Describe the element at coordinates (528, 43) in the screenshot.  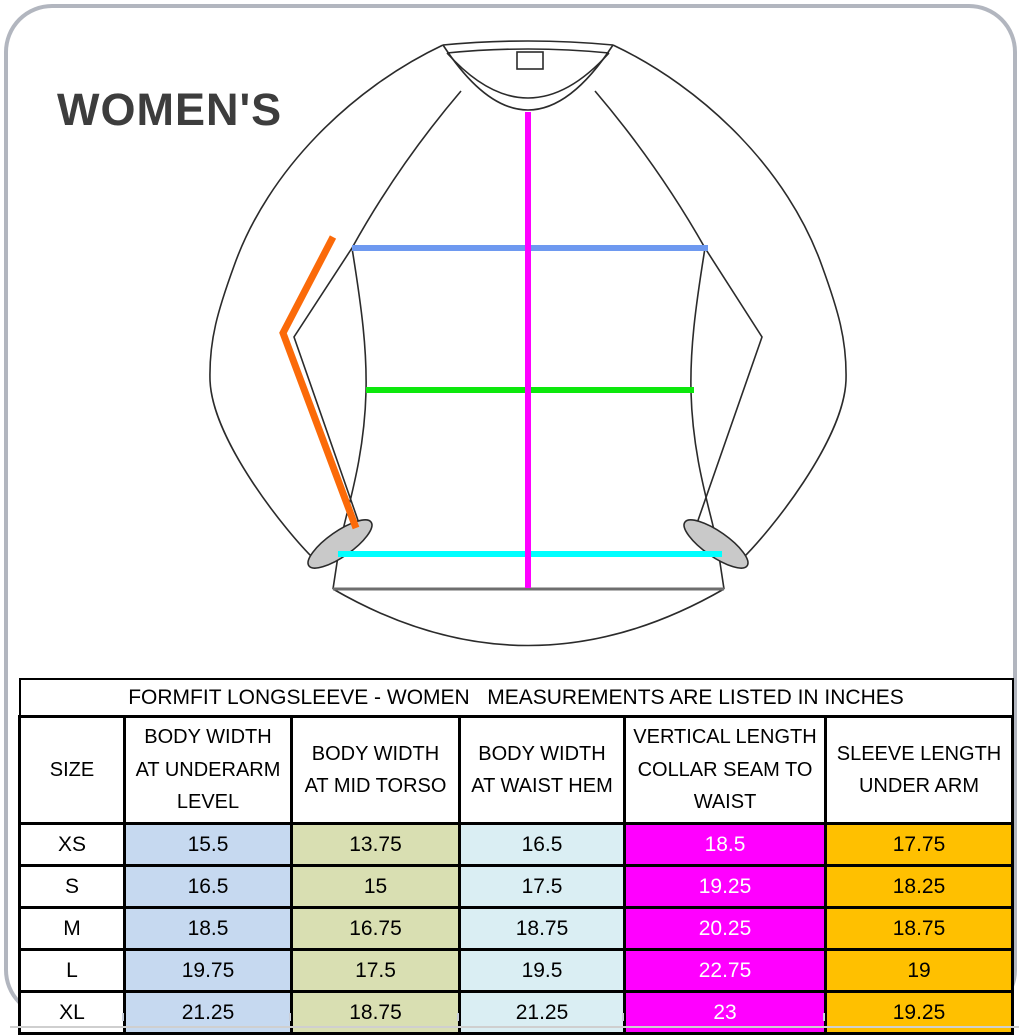
I see `collar-band-top` at that location.